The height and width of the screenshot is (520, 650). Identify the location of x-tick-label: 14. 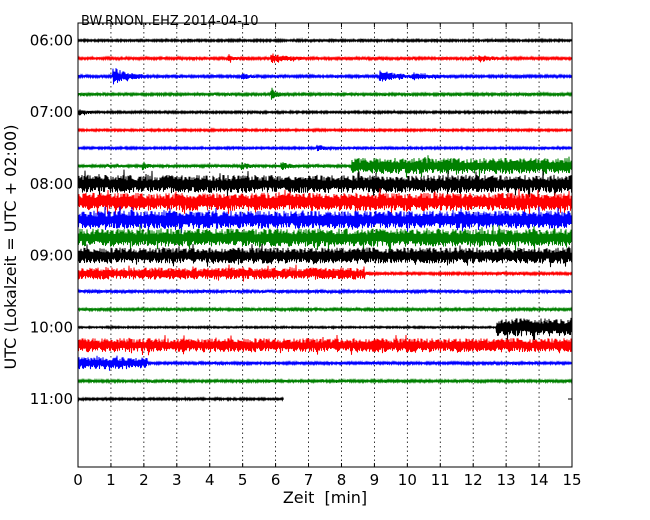
(539, 480).